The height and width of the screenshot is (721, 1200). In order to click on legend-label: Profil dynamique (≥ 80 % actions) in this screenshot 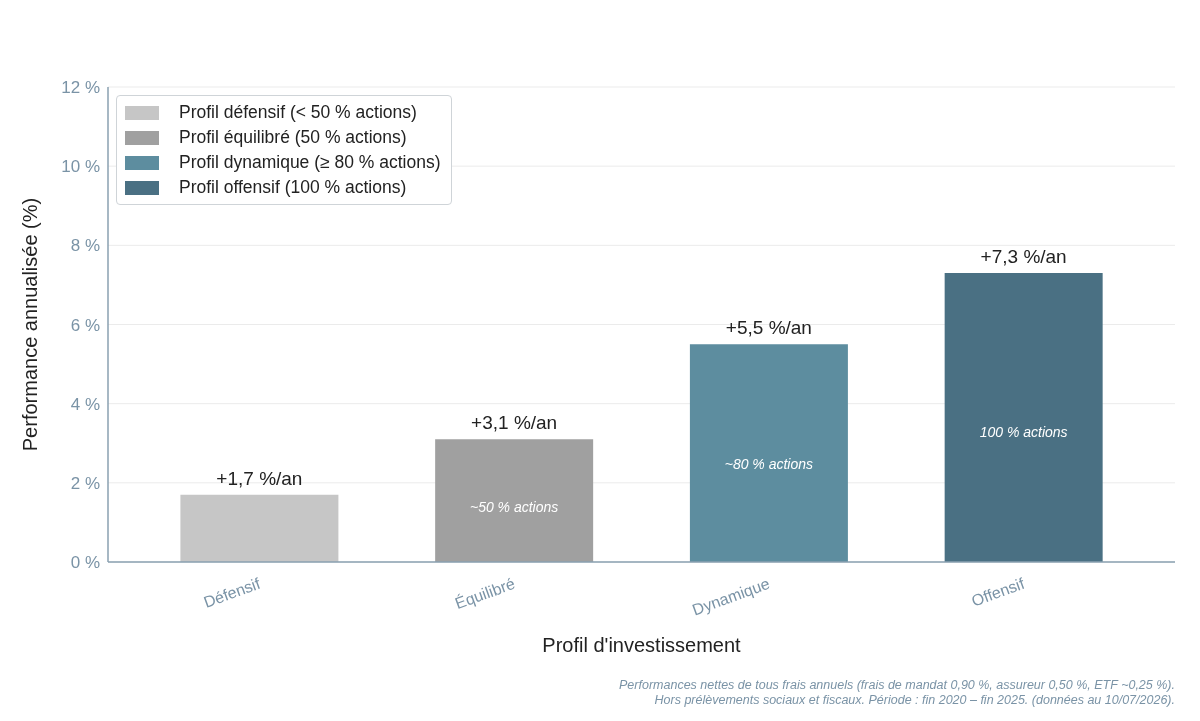, I will do `click(310, 162)`.